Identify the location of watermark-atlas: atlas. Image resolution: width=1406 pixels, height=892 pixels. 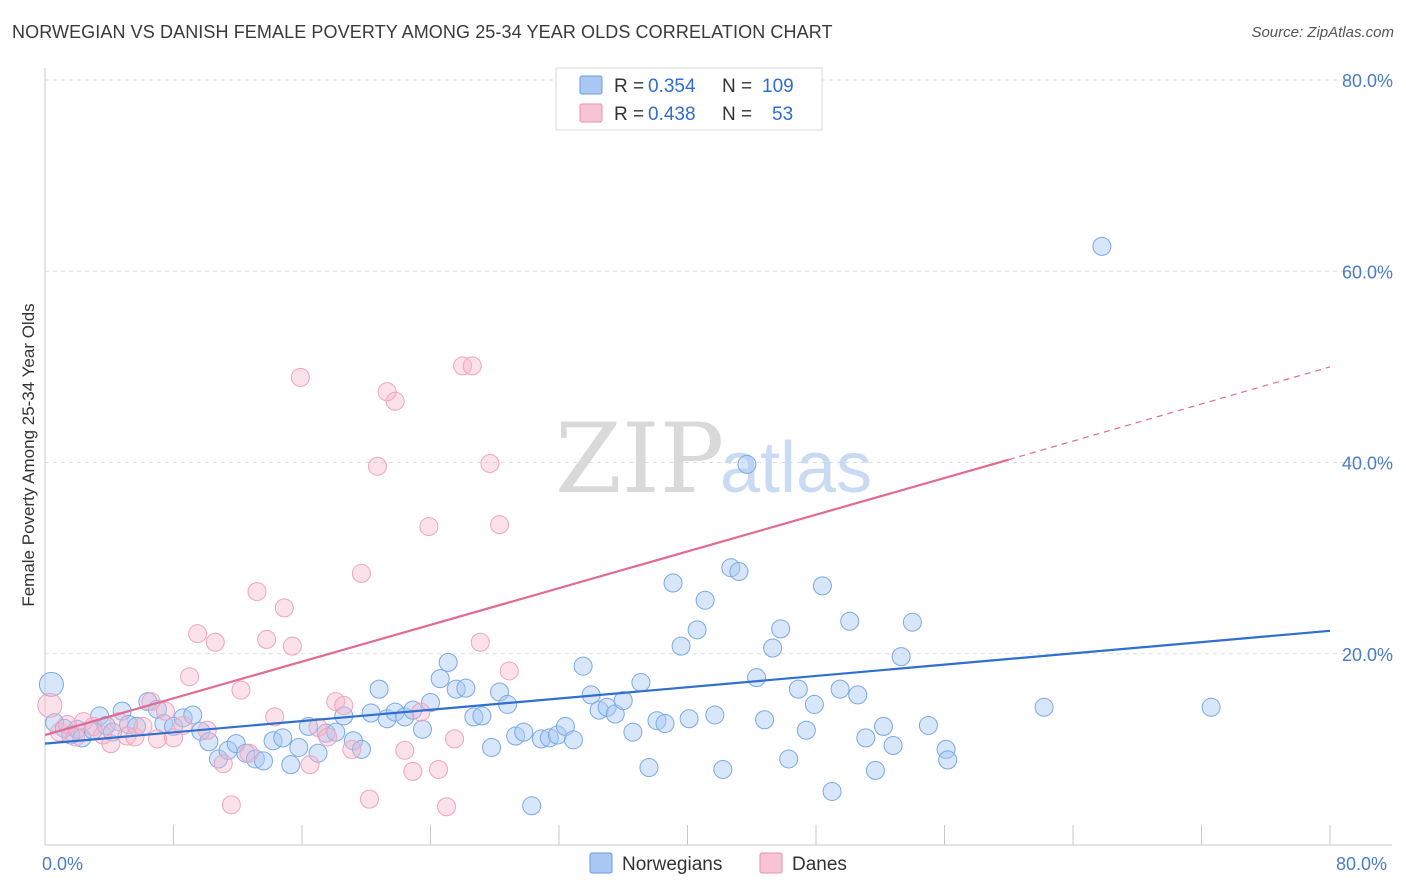
(796, 468).